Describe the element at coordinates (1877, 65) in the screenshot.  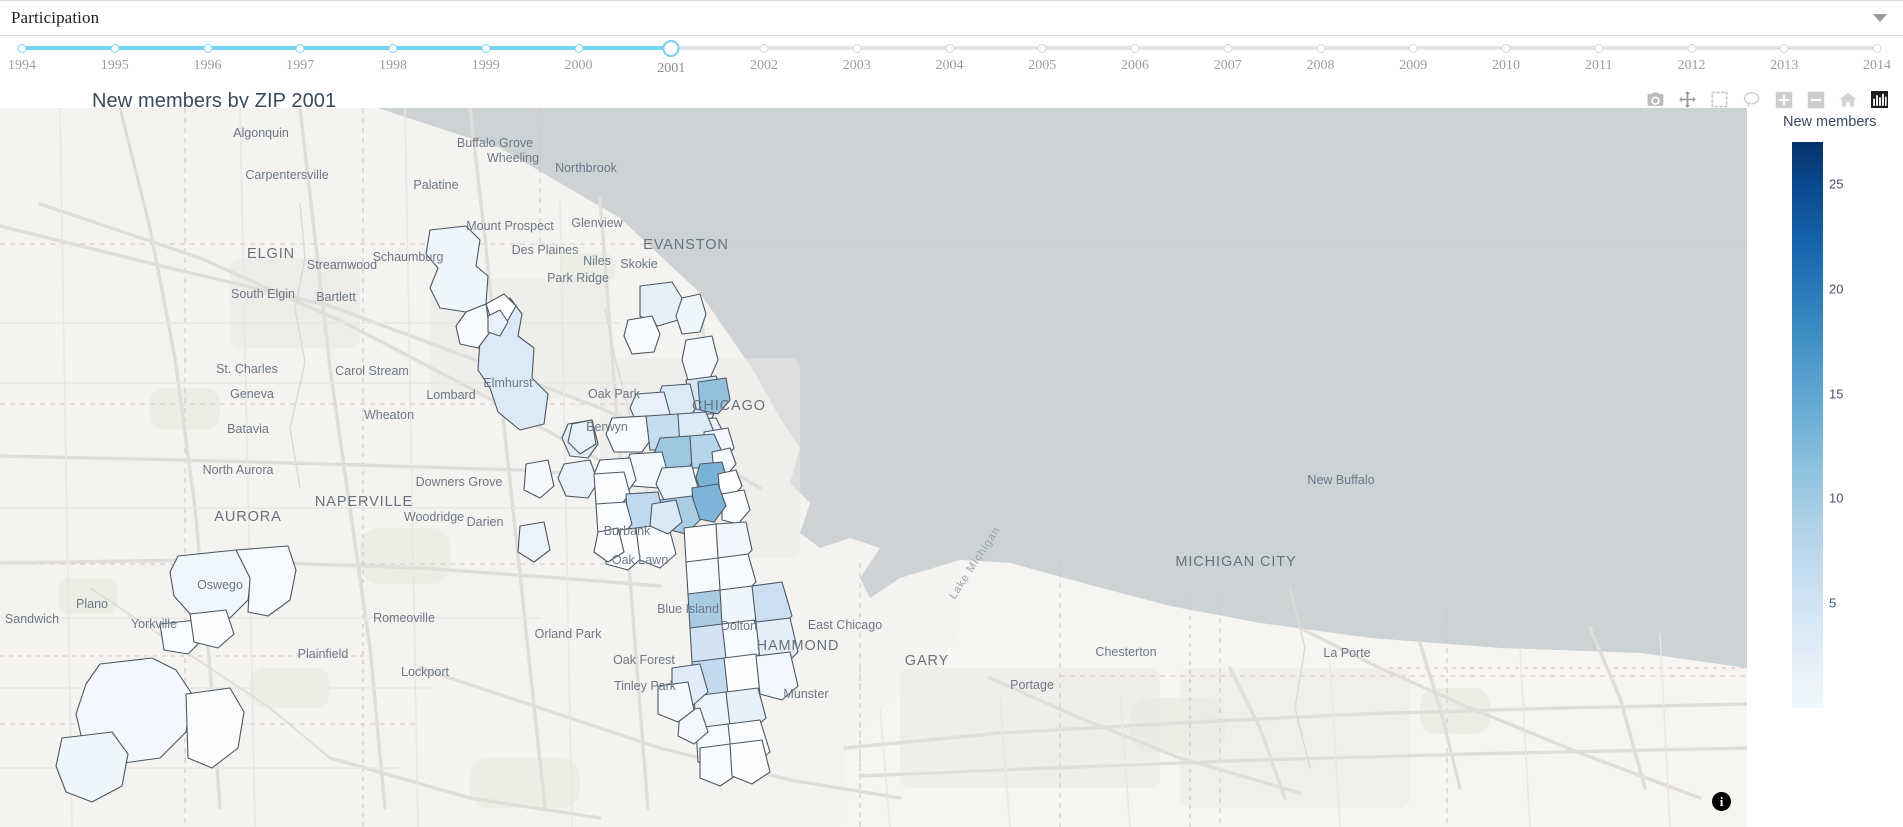
I see `year-tick-label-2014: 2014` at that location.